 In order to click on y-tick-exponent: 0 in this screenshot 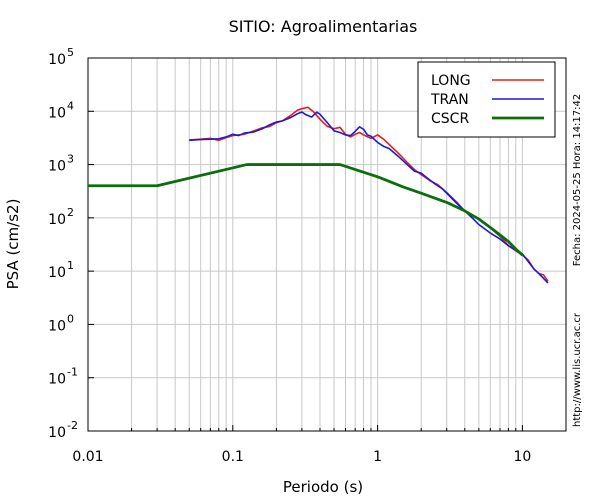, I will do `click(70, 318)`.